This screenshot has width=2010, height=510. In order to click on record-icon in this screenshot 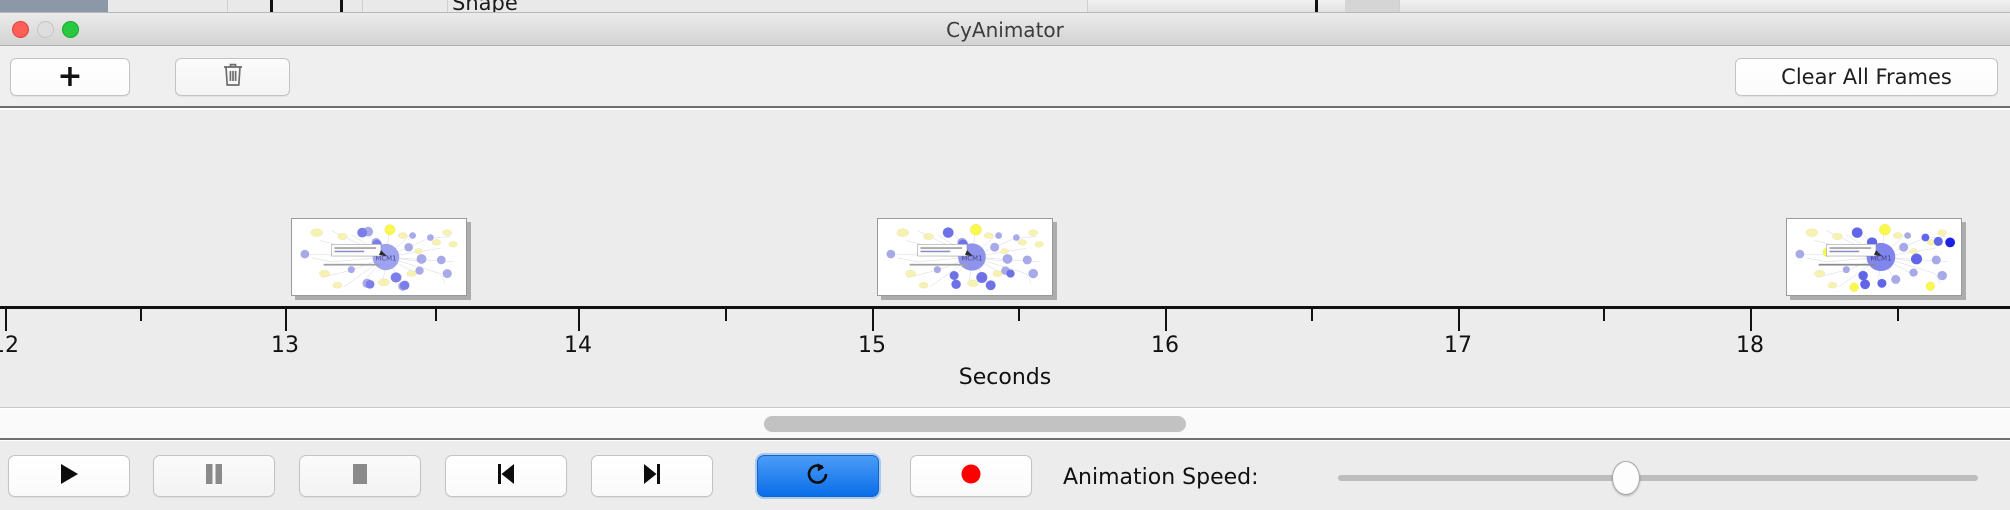, I will do `click(971, 476)`.